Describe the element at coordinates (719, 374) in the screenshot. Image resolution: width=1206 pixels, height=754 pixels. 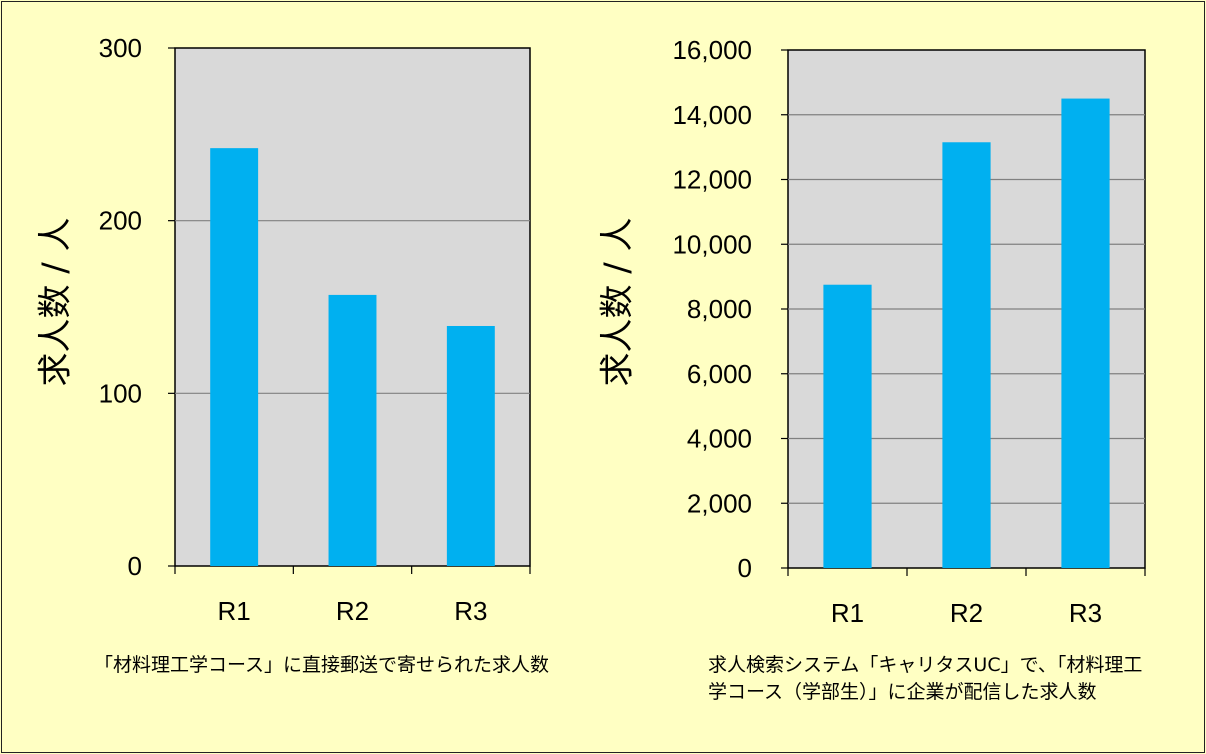
I see `right-ytick-label: 6,000` at that location.